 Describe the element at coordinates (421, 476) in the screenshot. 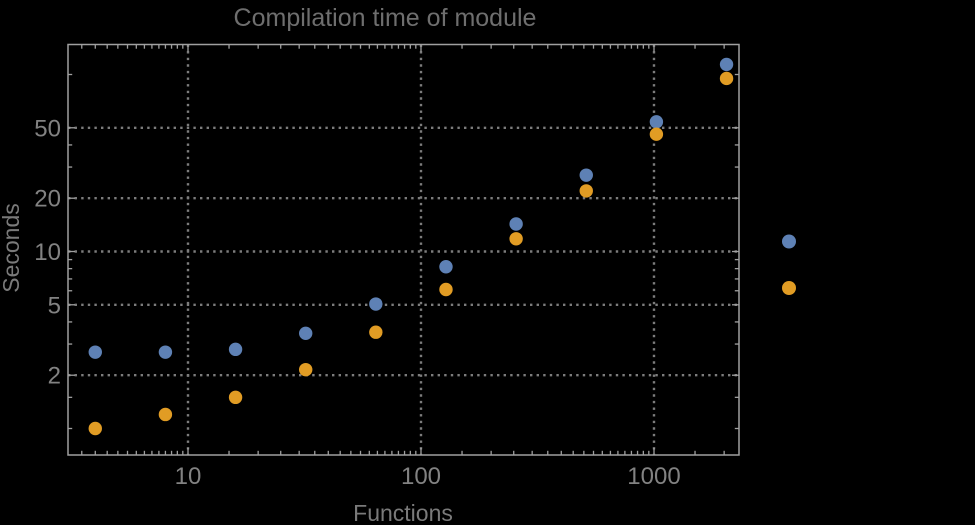

I see `x-tick-label: 100` at that location.